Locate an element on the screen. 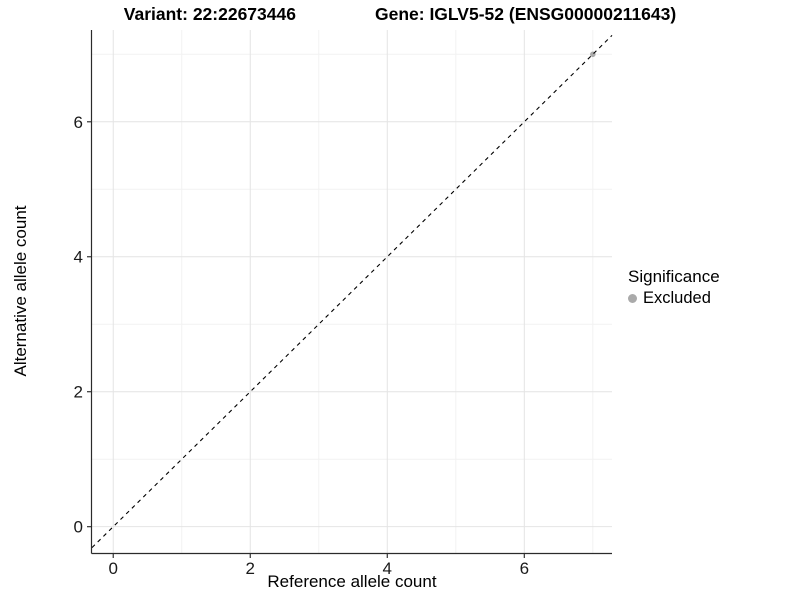  y-axis-title: Alternative allele count is located at coordinates (20, 291).